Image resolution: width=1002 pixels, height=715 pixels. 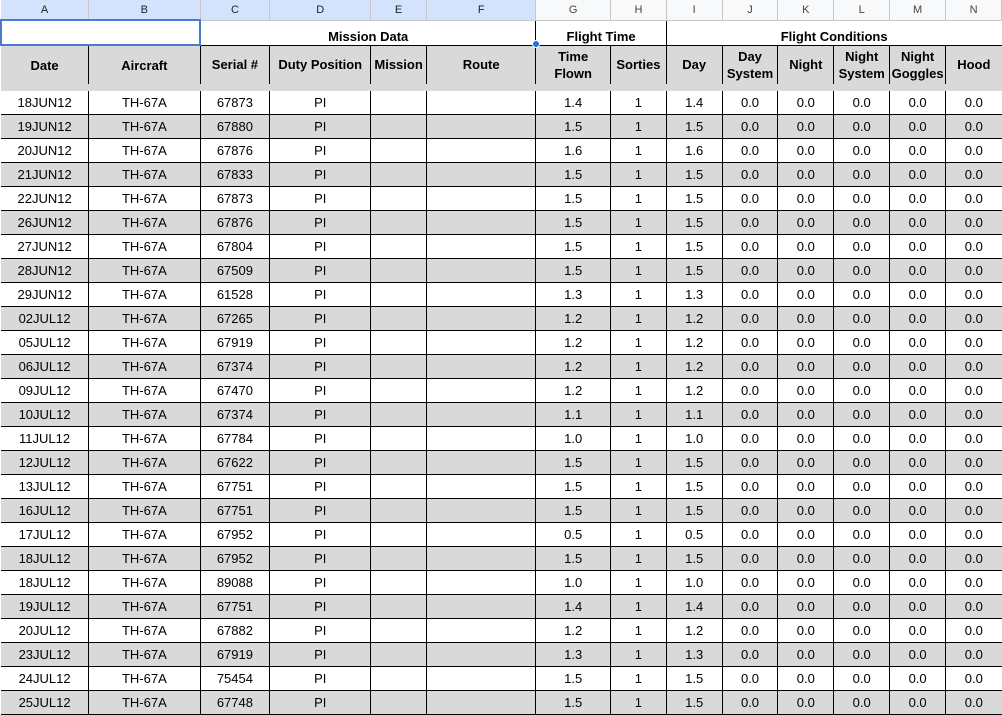 I want to click on serial-cell: 67784, so click(x=234, y=438).